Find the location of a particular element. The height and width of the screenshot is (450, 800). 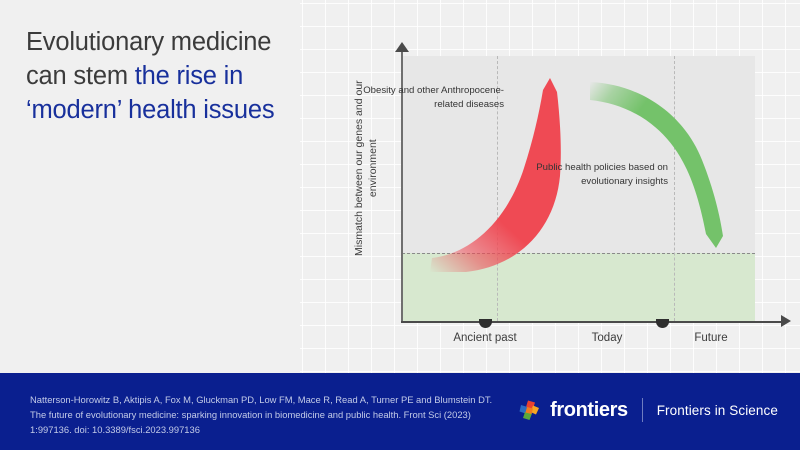

frontiers-wordmark: frontiers is located at coordinates (589, 409).